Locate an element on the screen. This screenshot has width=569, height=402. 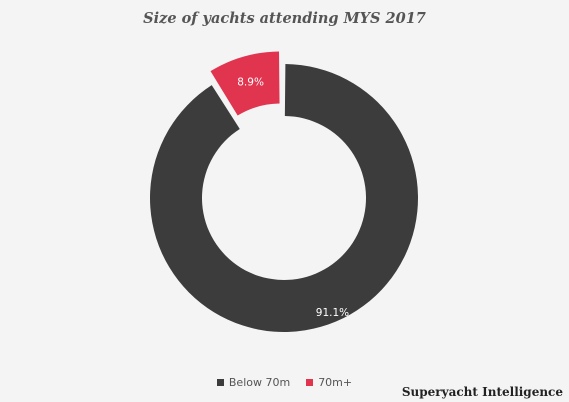
legend-item-70m-plus: 70m+ is located at coordinates (329, 382).